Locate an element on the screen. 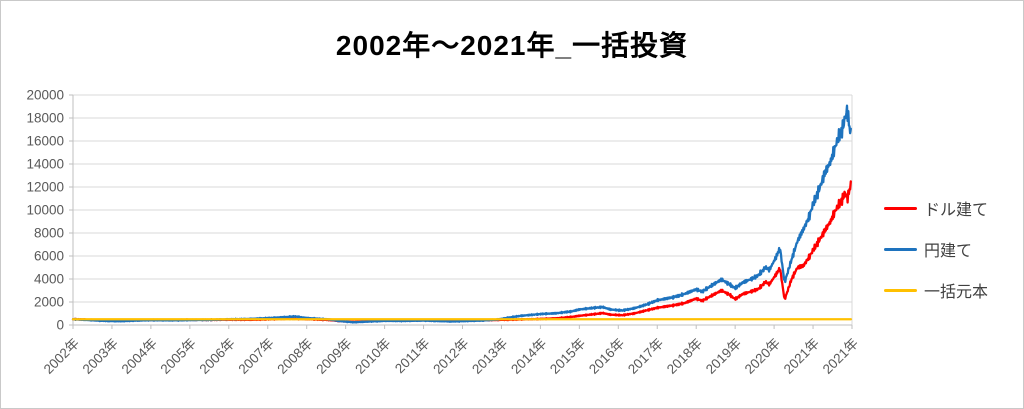  x-axis-tick-label: 2007年 is located at coordinates (255, 356).